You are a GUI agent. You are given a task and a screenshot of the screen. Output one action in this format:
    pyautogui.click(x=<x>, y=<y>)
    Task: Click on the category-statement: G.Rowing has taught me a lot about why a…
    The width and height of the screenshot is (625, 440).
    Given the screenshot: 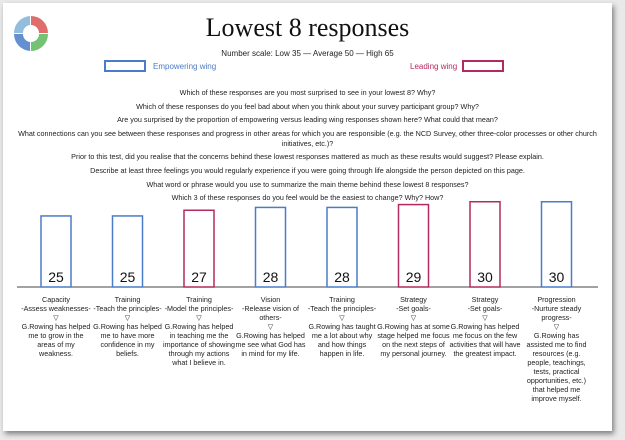 What is the action you would take?
    pyautogui.click(x=342, y=340)
    